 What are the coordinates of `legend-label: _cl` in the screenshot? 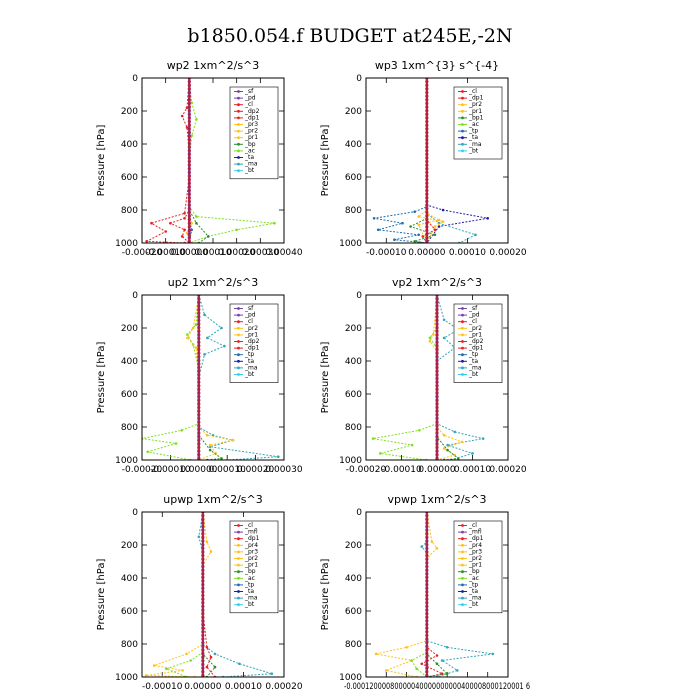 It's located at (472, 525).